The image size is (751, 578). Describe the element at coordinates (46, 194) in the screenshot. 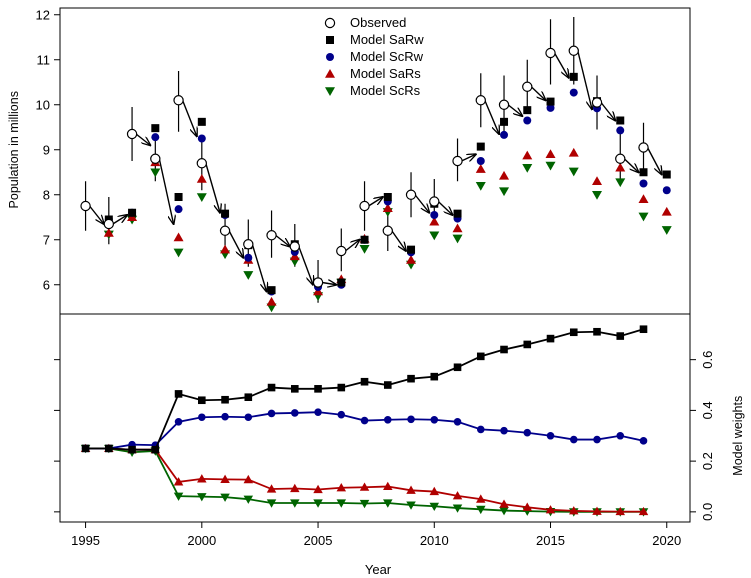

I see `population-y-tick-label: 8` at that location.